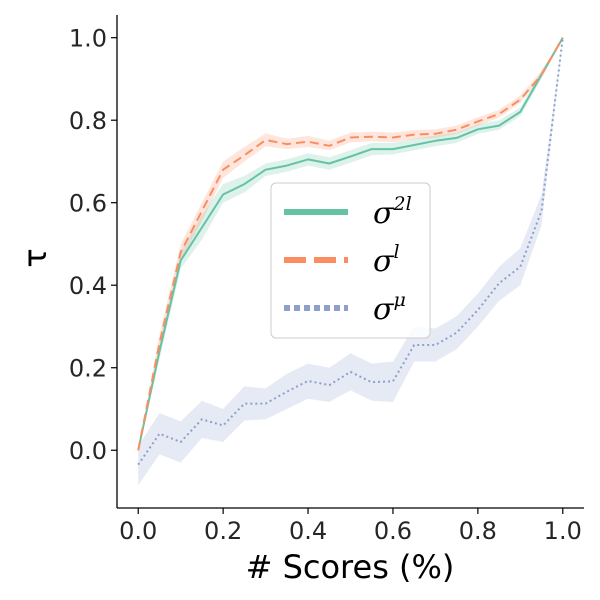 This screenshot has height=600, width=600. What do you see at coordinates (223, 531) in the screenshot?
I see `x-tick-label: 0.2` at bounding box center [223, 531].